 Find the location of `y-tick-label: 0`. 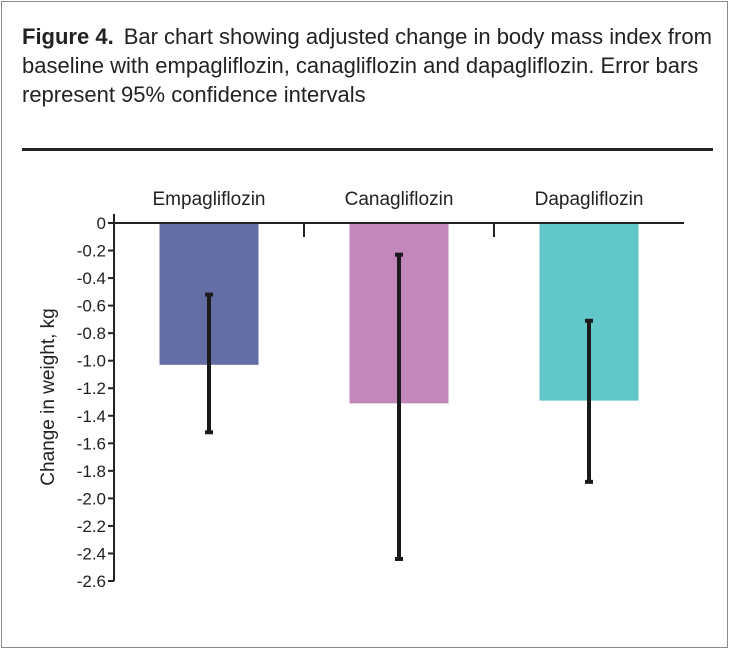

y-tick-label: 0 is located at coordinates (101, 223).